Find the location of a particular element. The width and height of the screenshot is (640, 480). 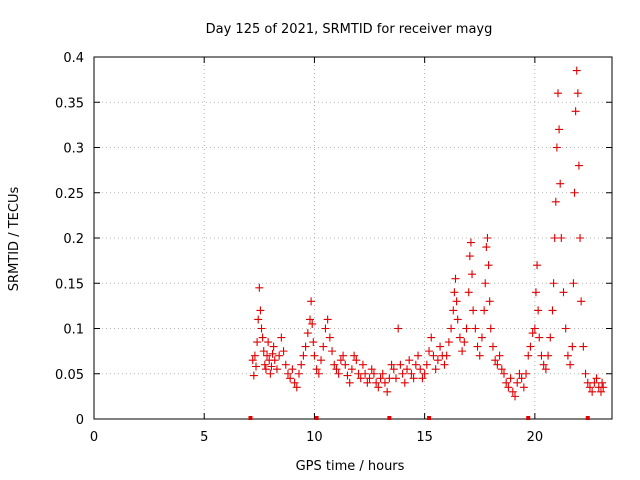

y-tick-label: 0.4 is located at coordinates (73, 58).